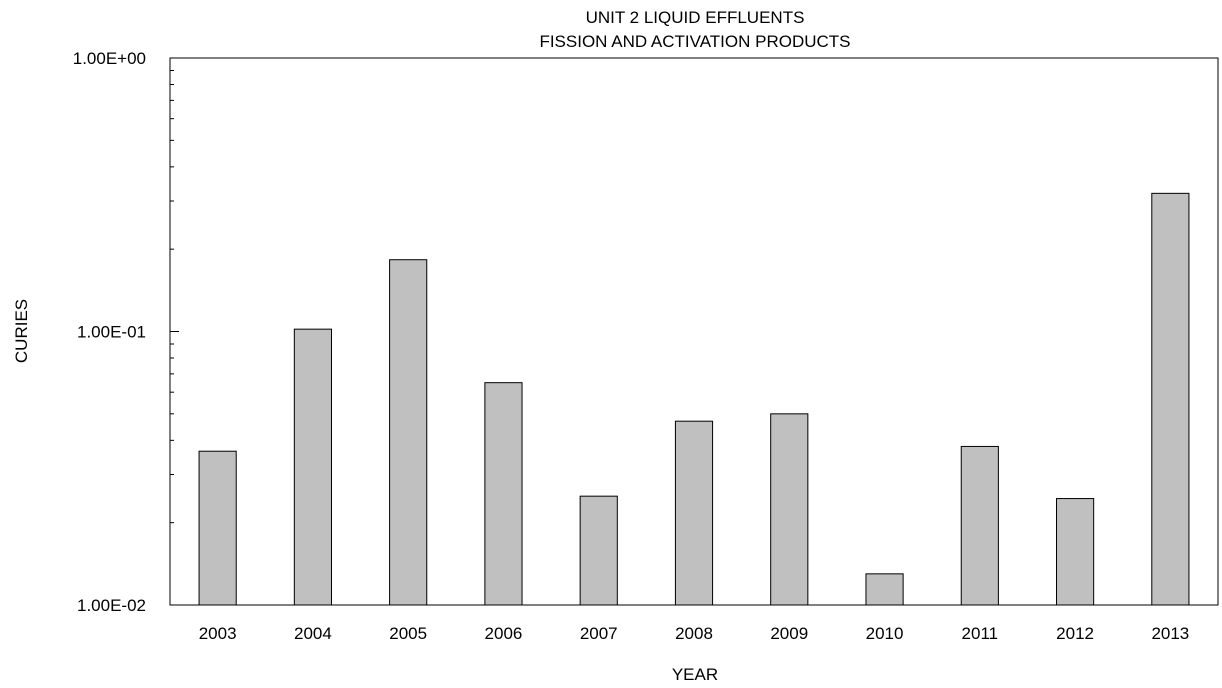  Describe the element at coordinates (1170, 399) in the screenshot. I see `bar-2013` at that location.